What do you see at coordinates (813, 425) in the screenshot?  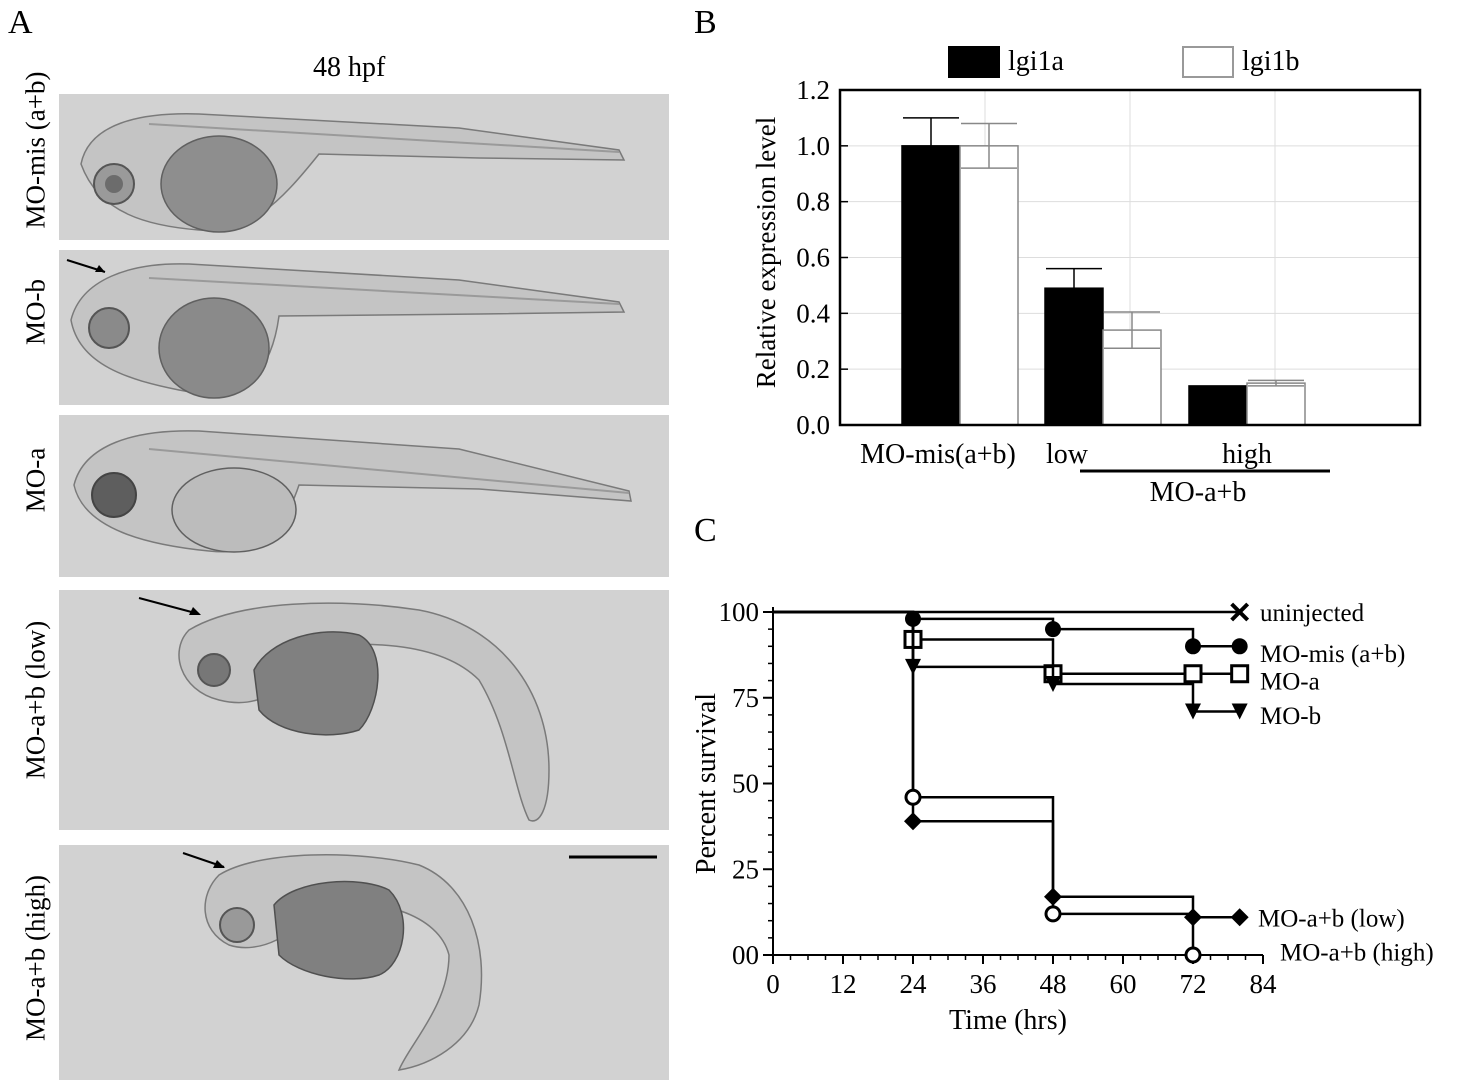 I see `y-tick-label: 0.0` at bounding box center [813, 425].